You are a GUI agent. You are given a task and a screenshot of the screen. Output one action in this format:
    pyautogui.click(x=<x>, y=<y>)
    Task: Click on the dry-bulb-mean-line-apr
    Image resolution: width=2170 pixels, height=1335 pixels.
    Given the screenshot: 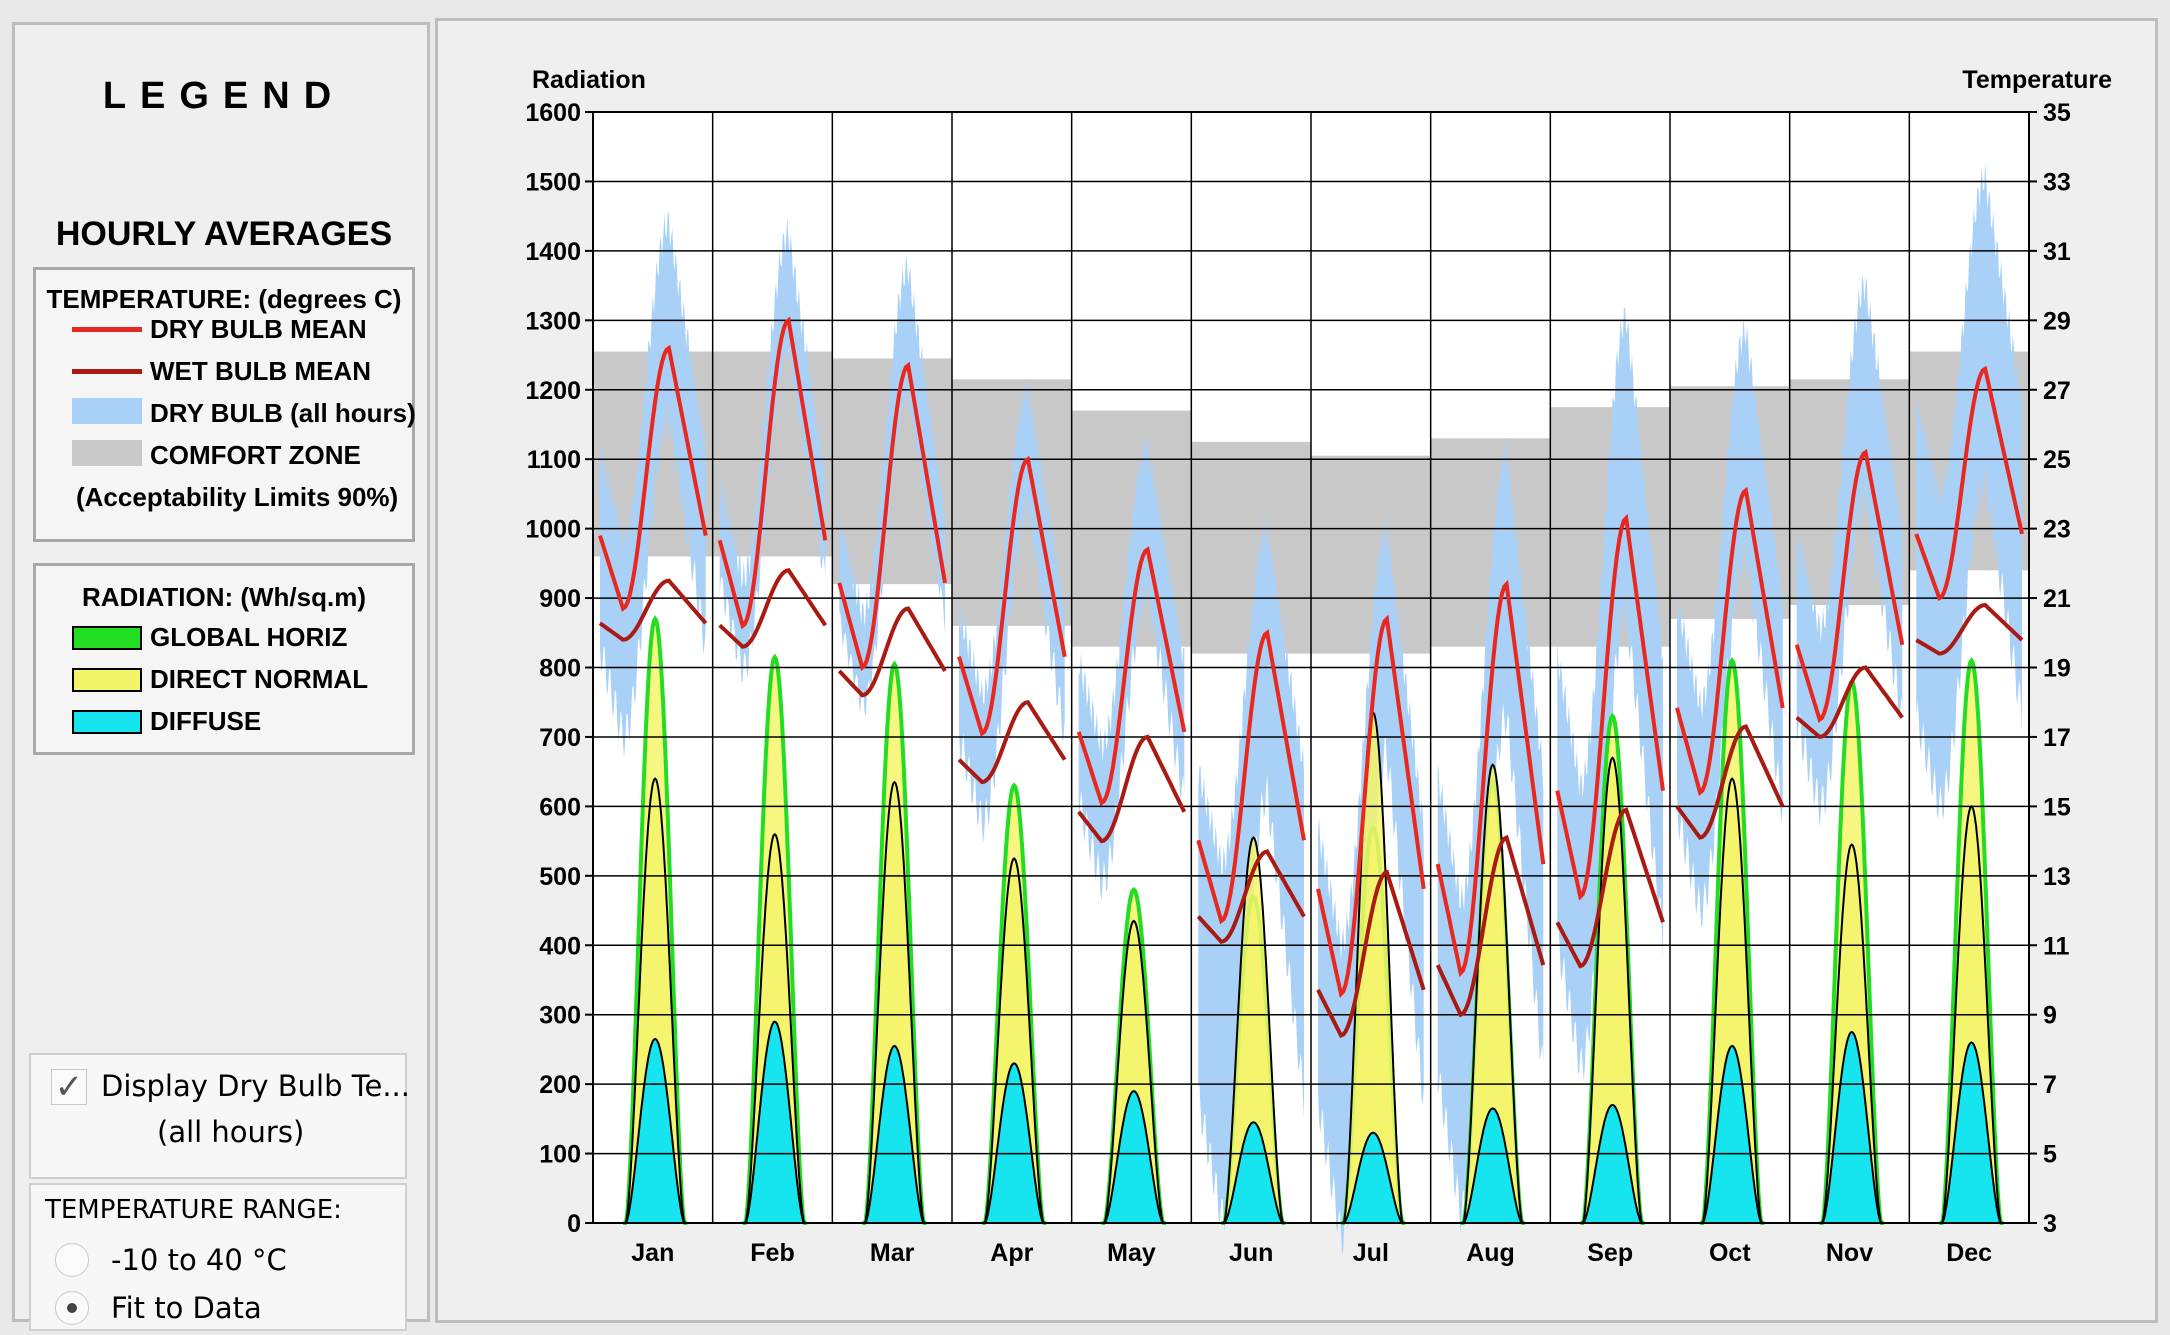 What is the action you would take?
    pyautogui.click(x=1012, y=596)
    